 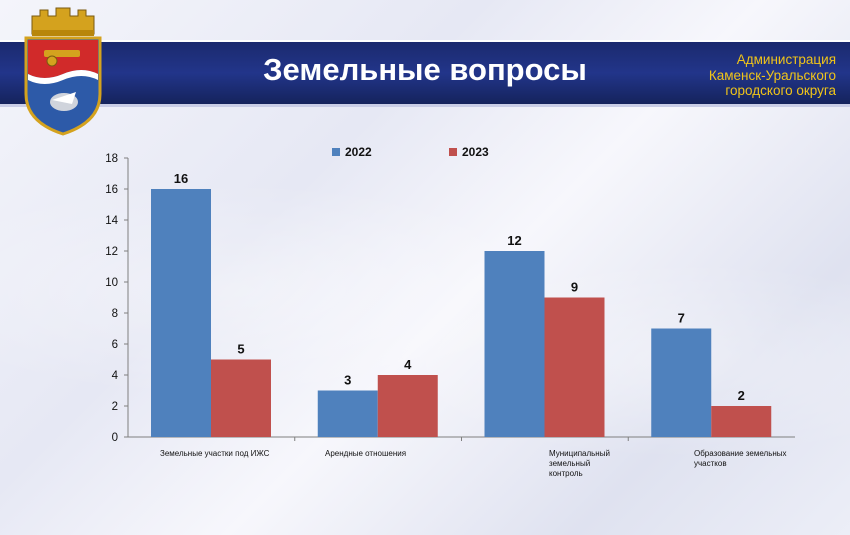 What do you see at coordinates (453, 152) in the screenshot?
I see `legend-swatch-2023` at bounding box center [453, 152].